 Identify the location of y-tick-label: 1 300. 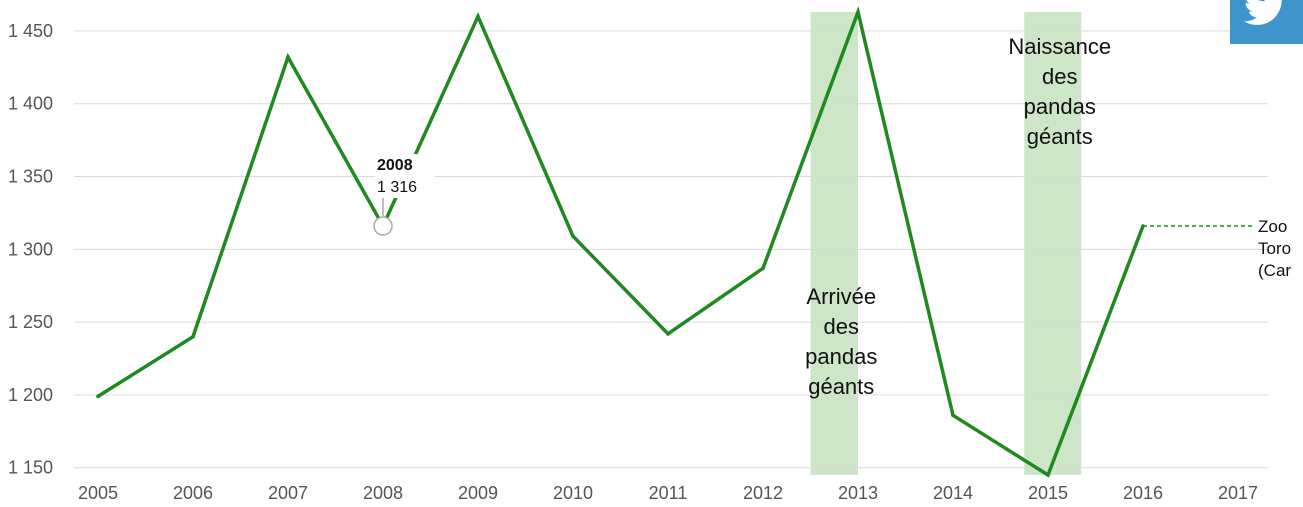
(30, 249).